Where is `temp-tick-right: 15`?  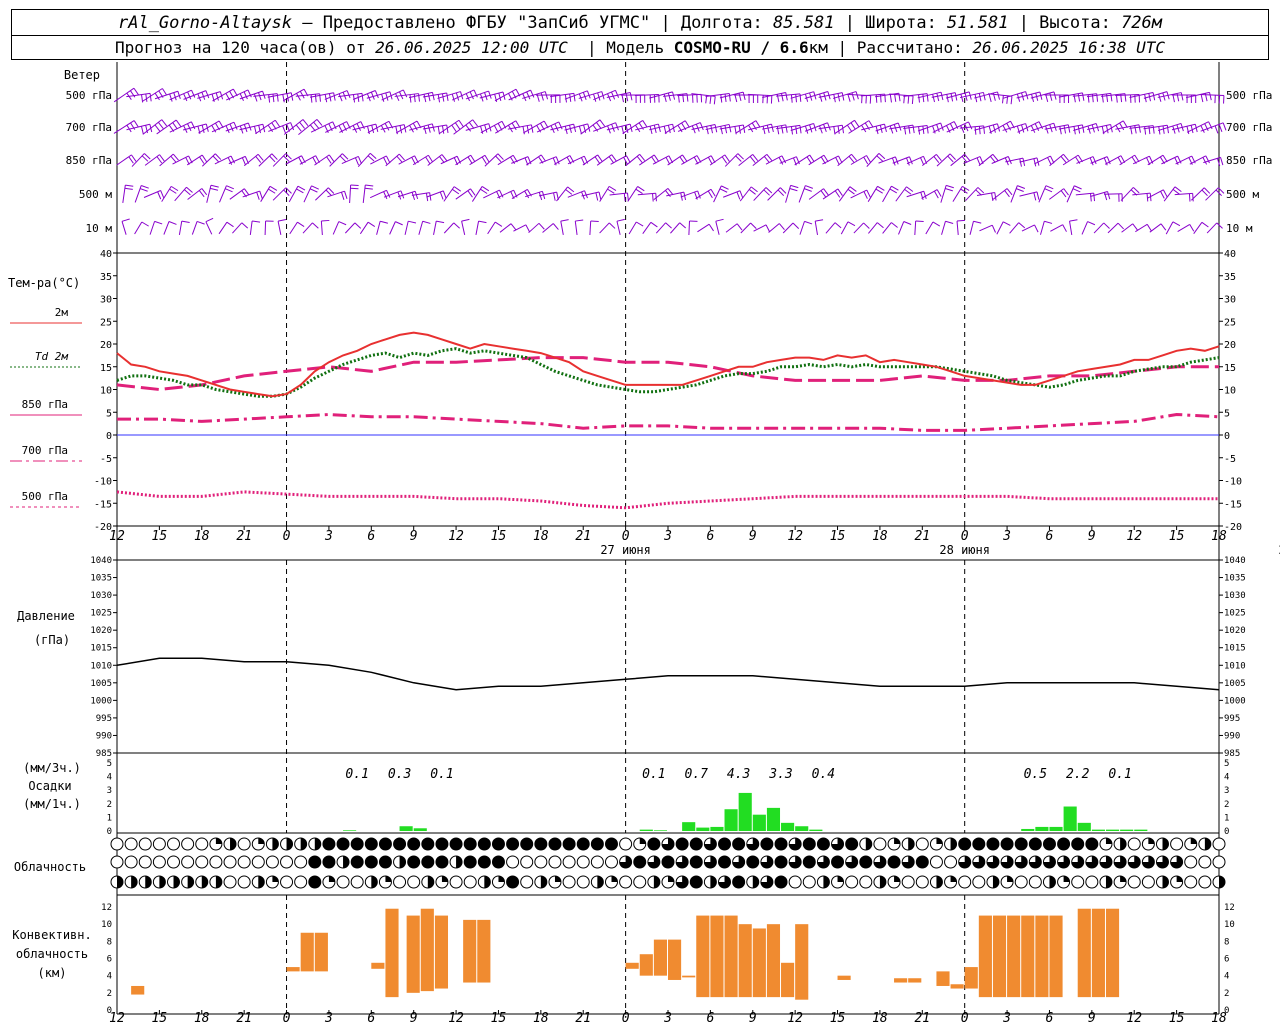 temp-tick-right: 15 is located at coordinates (1230, 368).